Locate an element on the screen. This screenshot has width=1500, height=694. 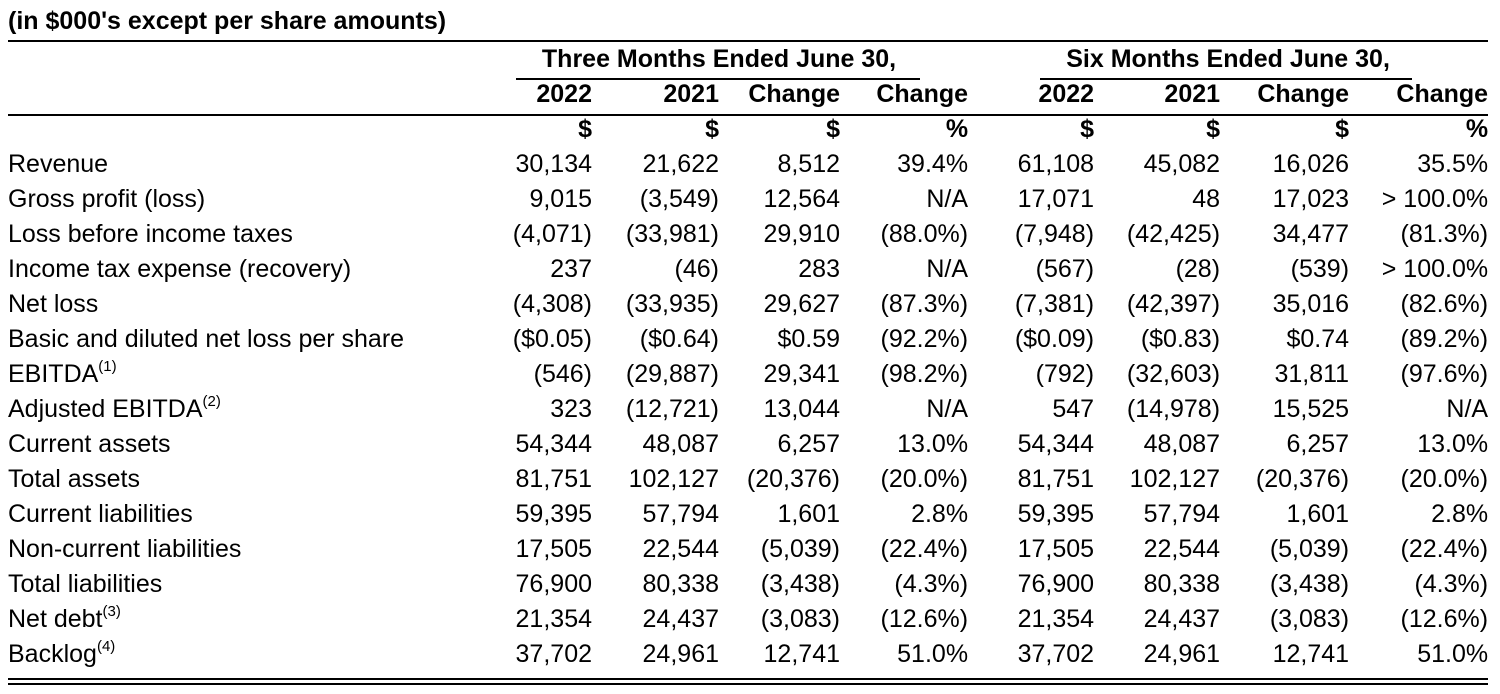
top-rule is located at coordinates (748, 41).